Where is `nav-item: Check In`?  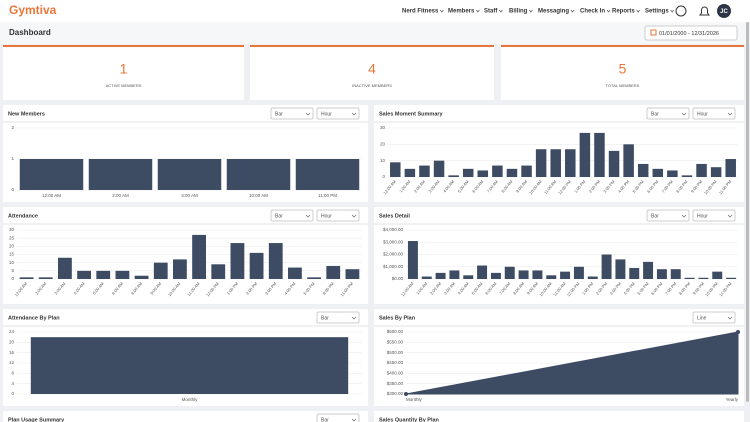 nav-item: Check In is located at coordinates (592, 12).